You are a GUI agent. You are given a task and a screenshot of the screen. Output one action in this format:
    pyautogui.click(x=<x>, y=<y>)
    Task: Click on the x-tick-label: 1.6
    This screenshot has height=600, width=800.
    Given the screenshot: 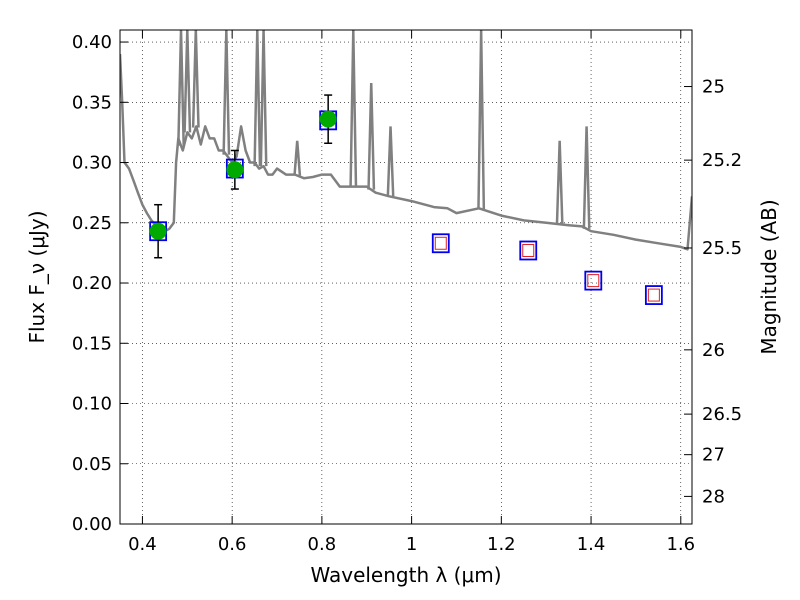 What is the action you would take?
    pyautogui.click(x=680, y=544)
    